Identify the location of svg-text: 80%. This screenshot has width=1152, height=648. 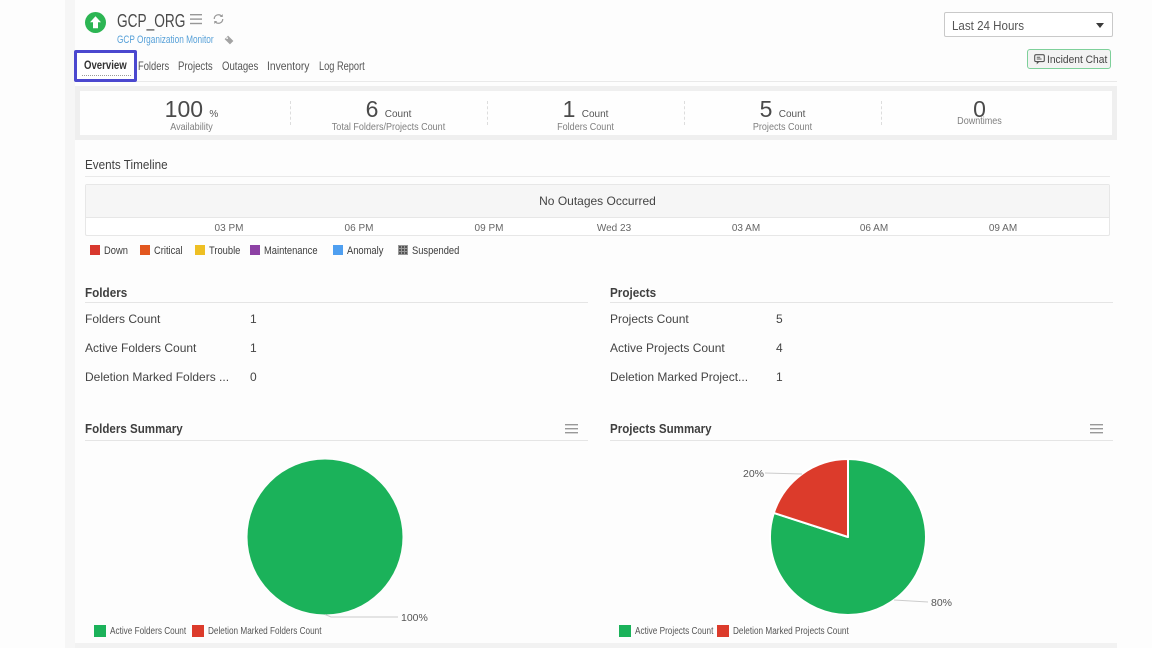
(941, 603).